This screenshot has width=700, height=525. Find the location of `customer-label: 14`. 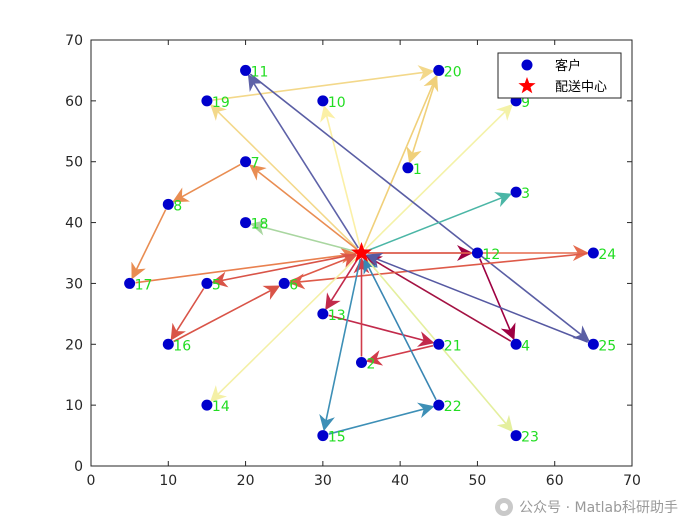

customer-label: 14 is located at coordinates (221, 407).